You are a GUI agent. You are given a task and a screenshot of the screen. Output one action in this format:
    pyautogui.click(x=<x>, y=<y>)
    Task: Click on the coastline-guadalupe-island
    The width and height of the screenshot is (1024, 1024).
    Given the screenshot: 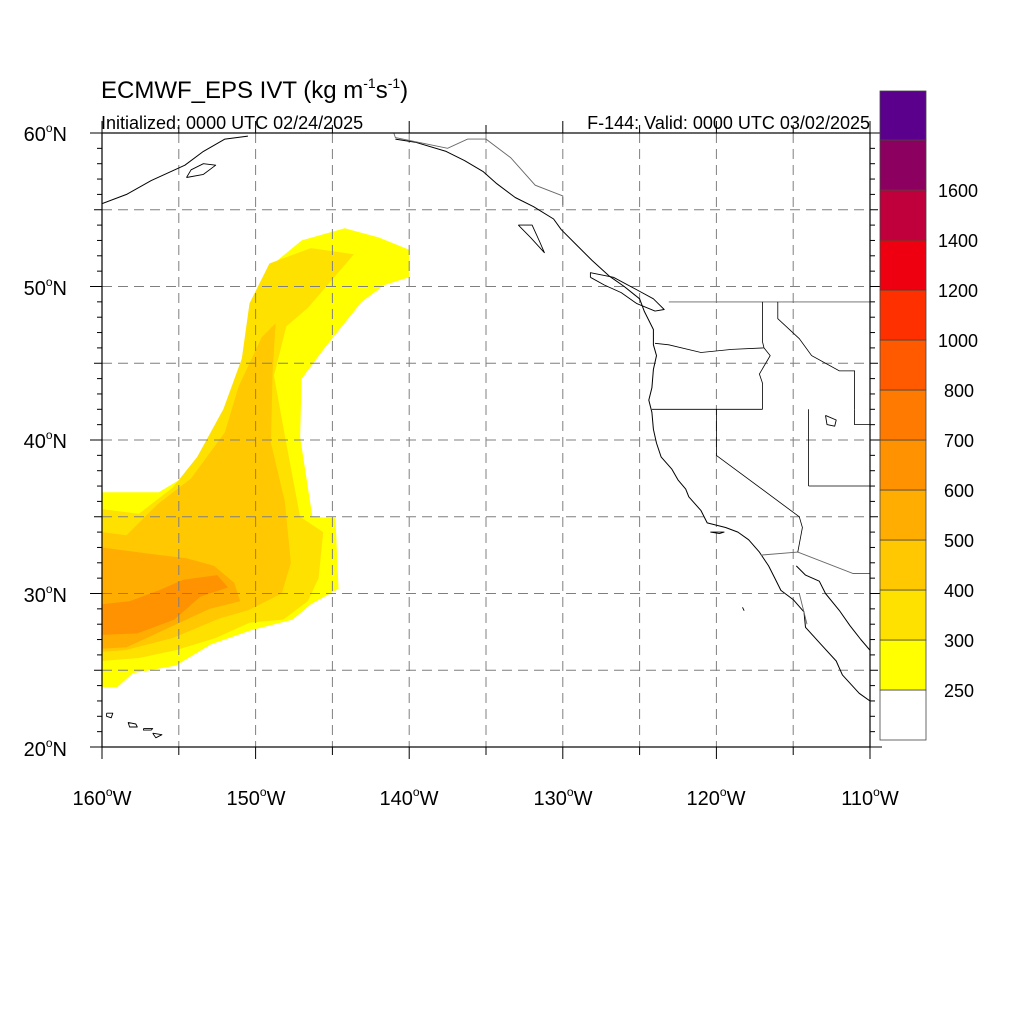 What is the action you would take?
    pyautogui.click(x=743, y=609)
    